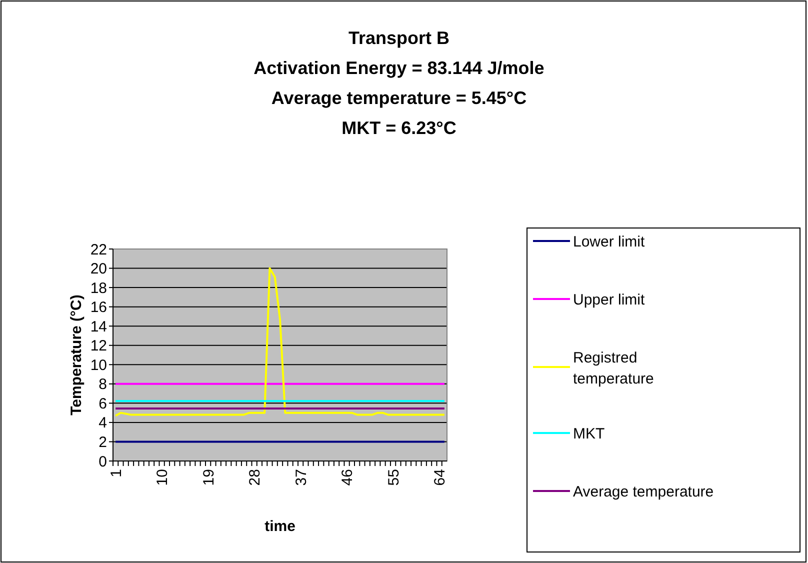  What do you see at coordinates (255, 477) in the screenshot?
I see `x-tick-label: 28` at bounding box center [255, 477].